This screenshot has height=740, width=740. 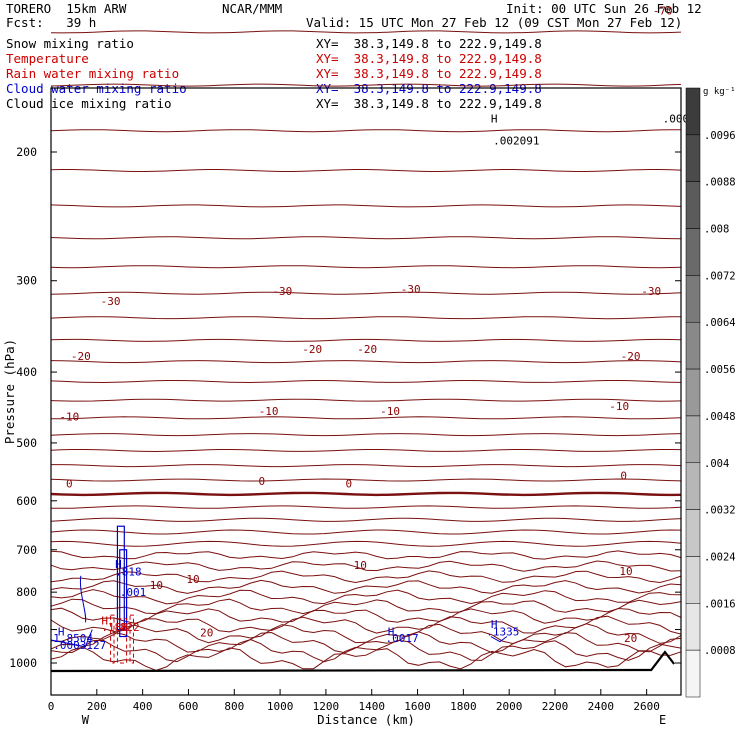 I want to click on y-tick-label: 200, so click(x=26, y=152).